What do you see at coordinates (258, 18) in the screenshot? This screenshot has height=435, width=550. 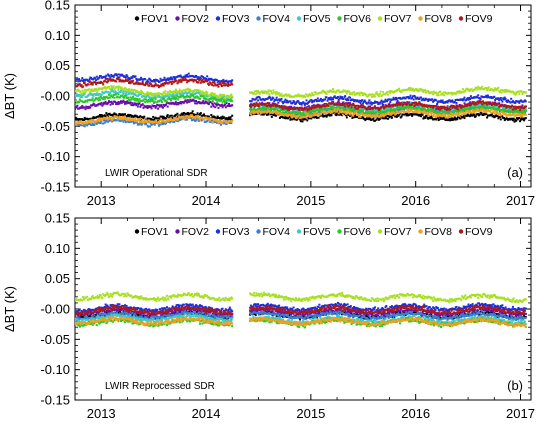 I see `legend-marker-fov4` at bounding box center [258, 18].